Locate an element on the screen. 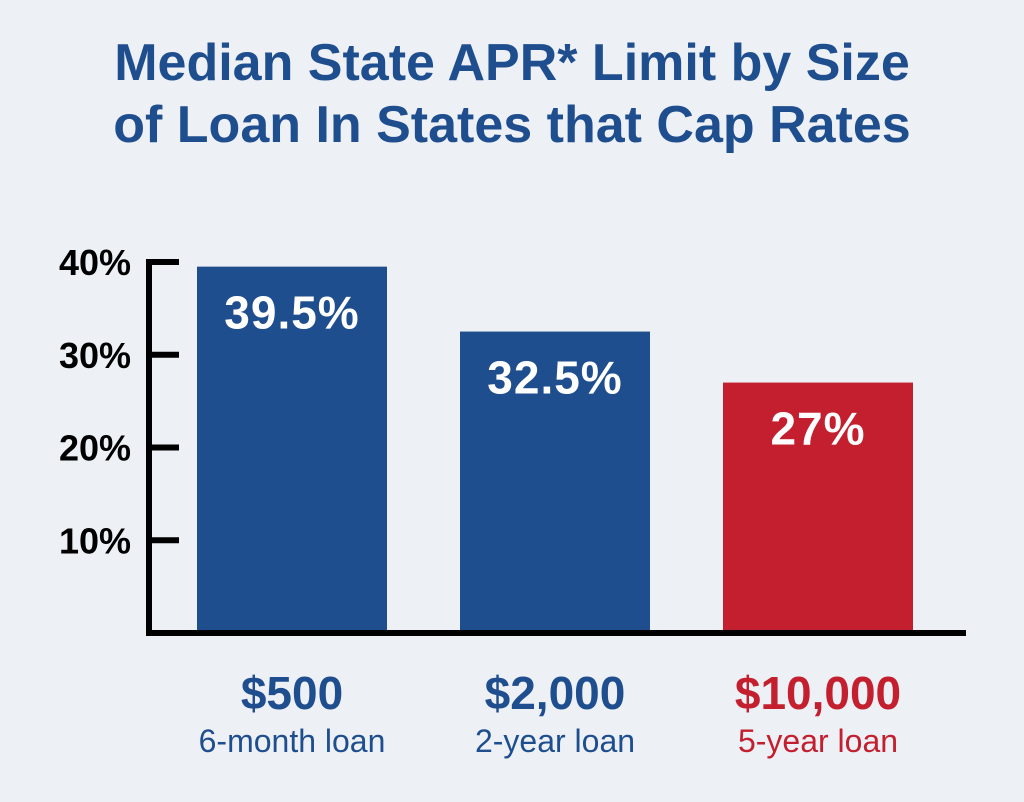  category-sublabel-3: 5-year loan is located at coordinates (818, 741).